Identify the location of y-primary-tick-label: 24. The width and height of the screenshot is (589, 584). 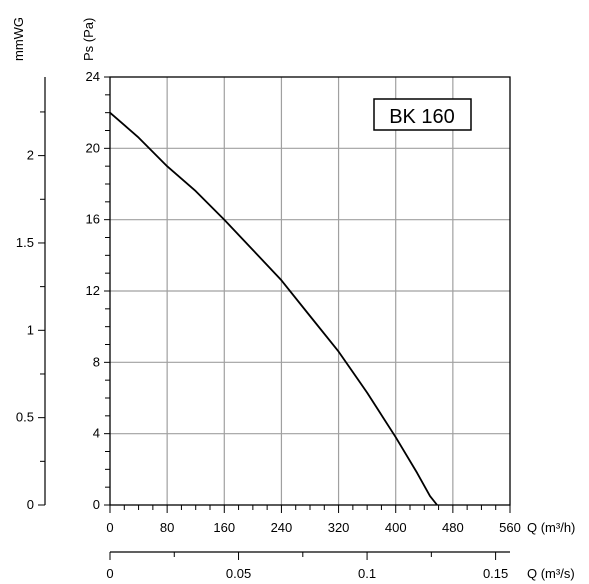
(93, 76).